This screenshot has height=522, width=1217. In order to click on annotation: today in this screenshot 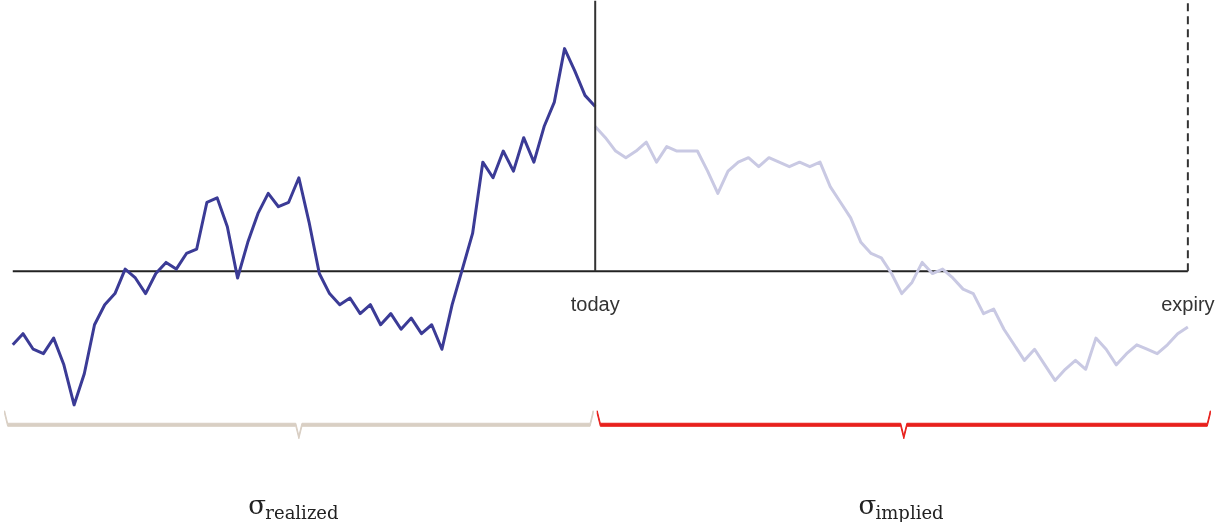, I will do `click(595, 303)`.